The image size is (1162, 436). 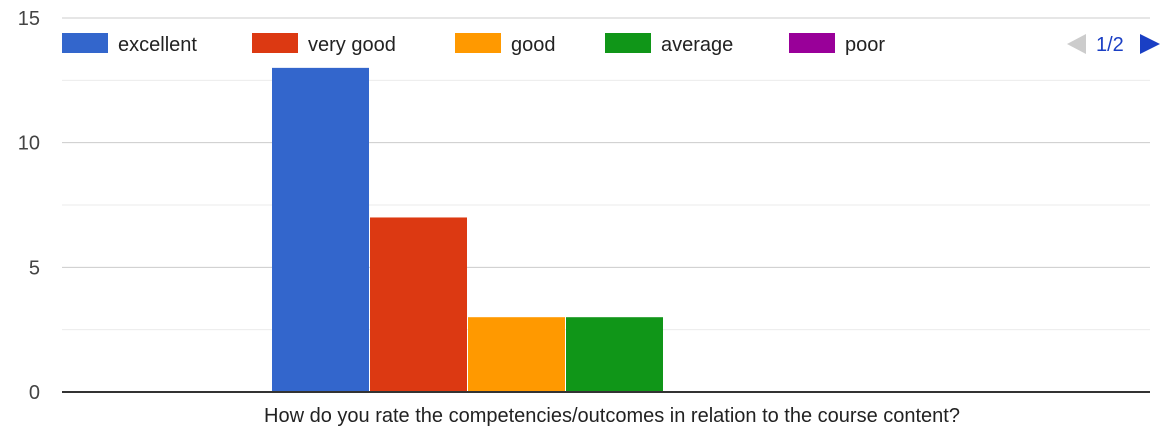 What do you see at coordinates (29, 206) in the screenshot?
I see `y-axis-tick-labels: 0 5 10 15` at bounding box center [29, 206].